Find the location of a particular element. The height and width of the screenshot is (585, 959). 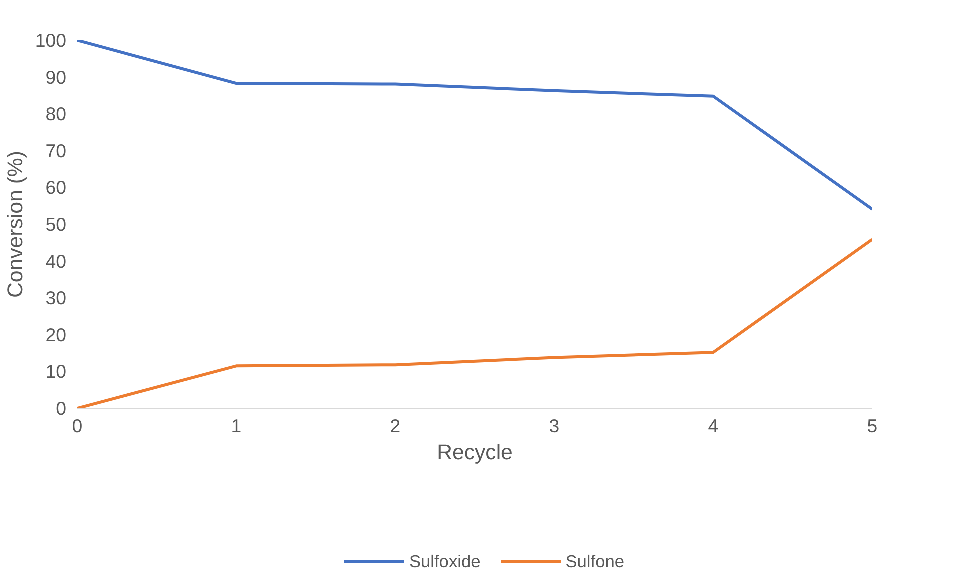

x-tick-label: 1 is located at coordinates (236, 426).